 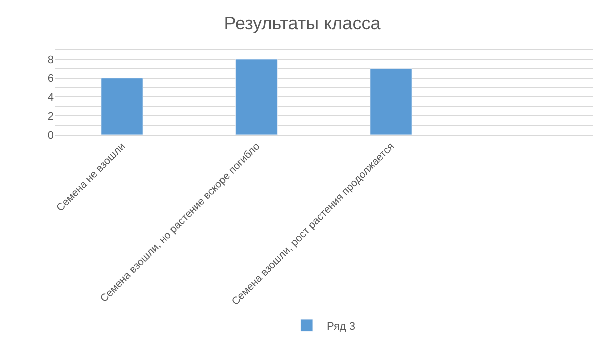 I want to click on y-tick-label: 8, so click(x=51, y=60).